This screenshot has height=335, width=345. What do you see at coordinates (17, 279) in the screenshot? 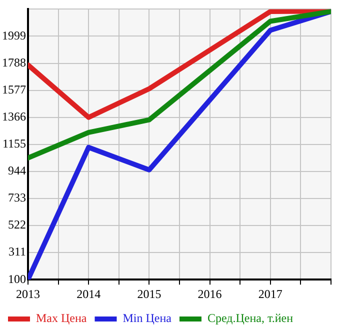
I see `y-tick-label: 100` at bounding box center [17, 279].